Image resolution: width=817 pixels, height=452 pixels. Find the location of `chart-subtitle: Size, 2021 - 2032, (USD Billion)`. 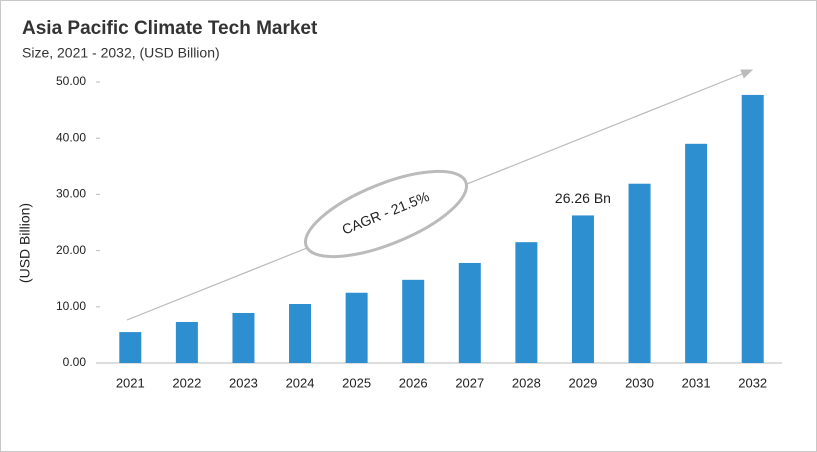

chart-subtitle: Size, 2021 - 2032, (USD Billion) is located at coordinates (121, 53).